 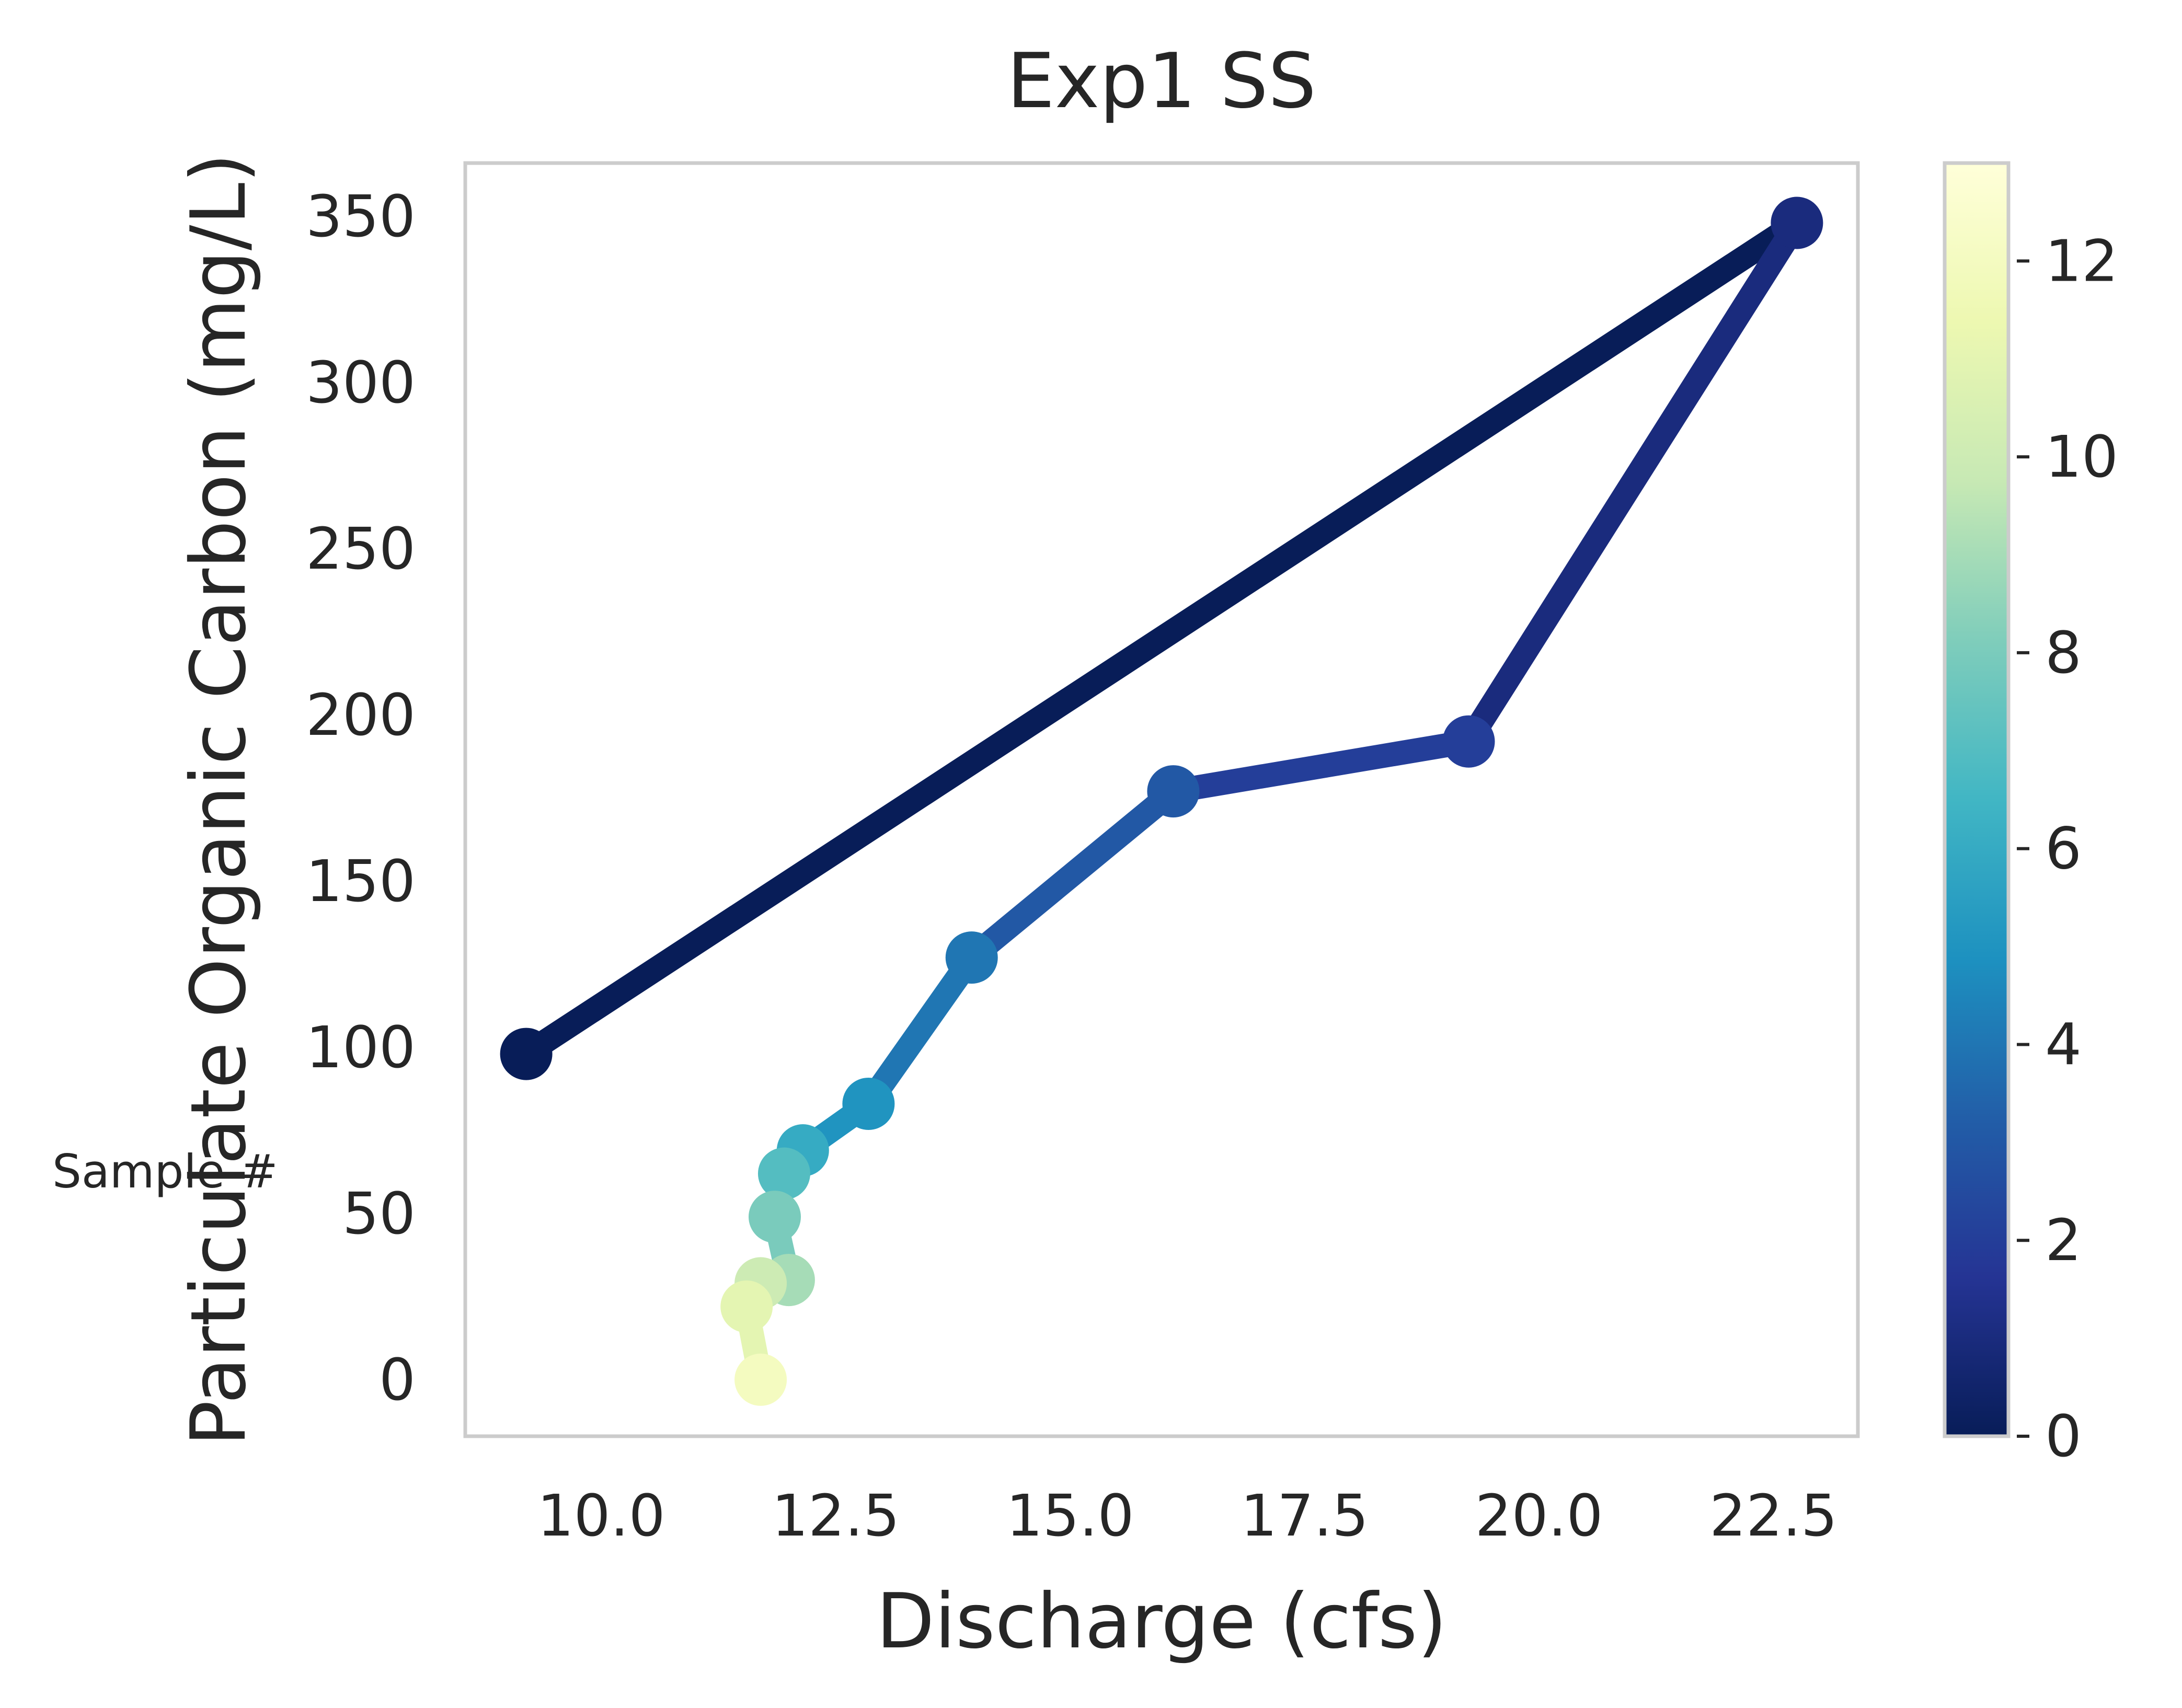 What do you see at coordinates (397, 1379) in the screenshot?
I see `y-tick-label: 0` at bounding box center [397, 1379].